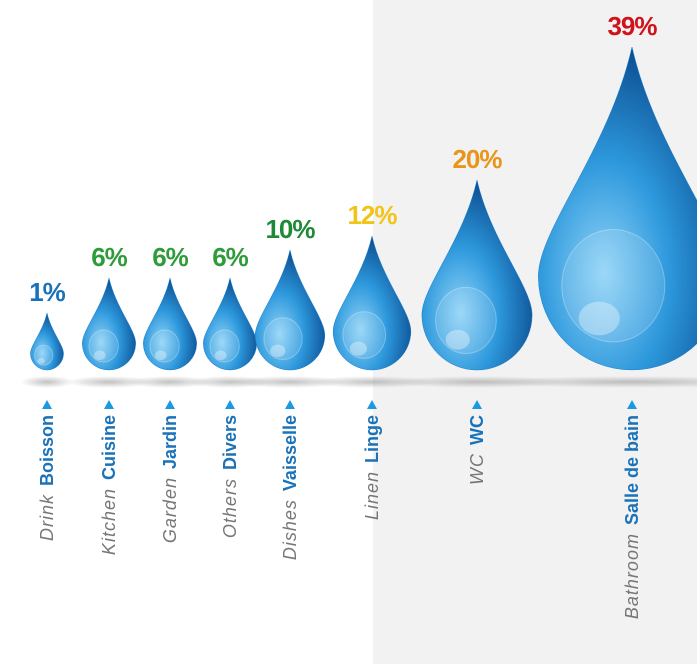 This screenshot has height=664, width=697. I want to click on category-label: Drink Boisson, so click(47, 478).